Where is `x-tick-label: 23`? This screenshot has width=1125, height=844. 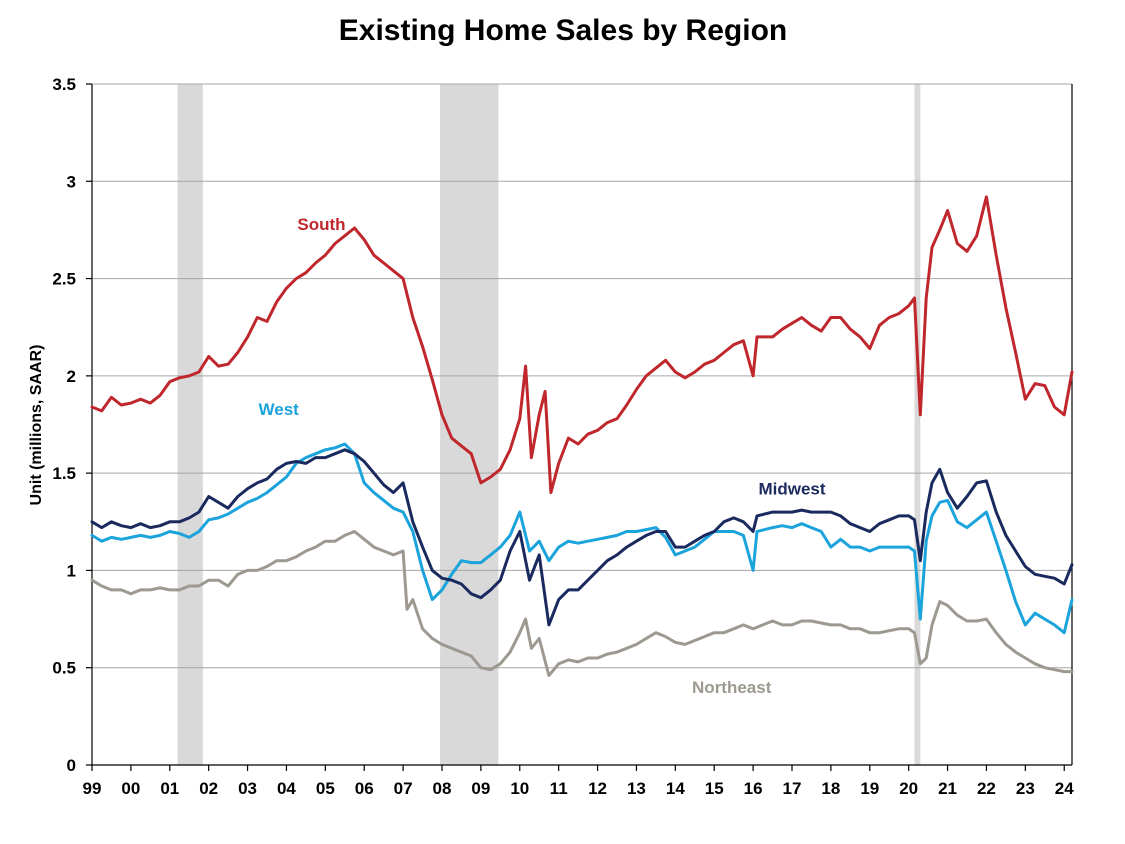 x-tick-label: 23 is located at coordinates (1025, 788).